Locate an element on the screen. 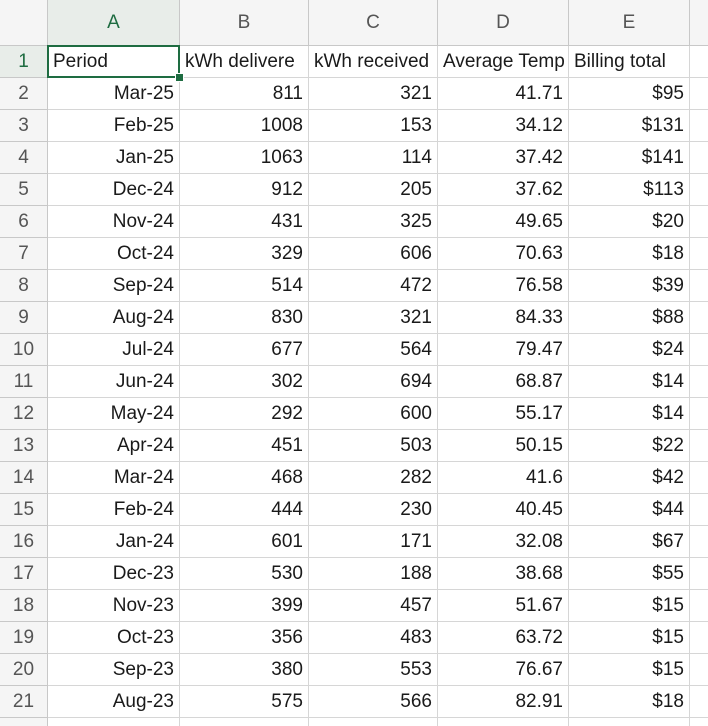  cell: Dec-24 is located at coordinates (114, 190).